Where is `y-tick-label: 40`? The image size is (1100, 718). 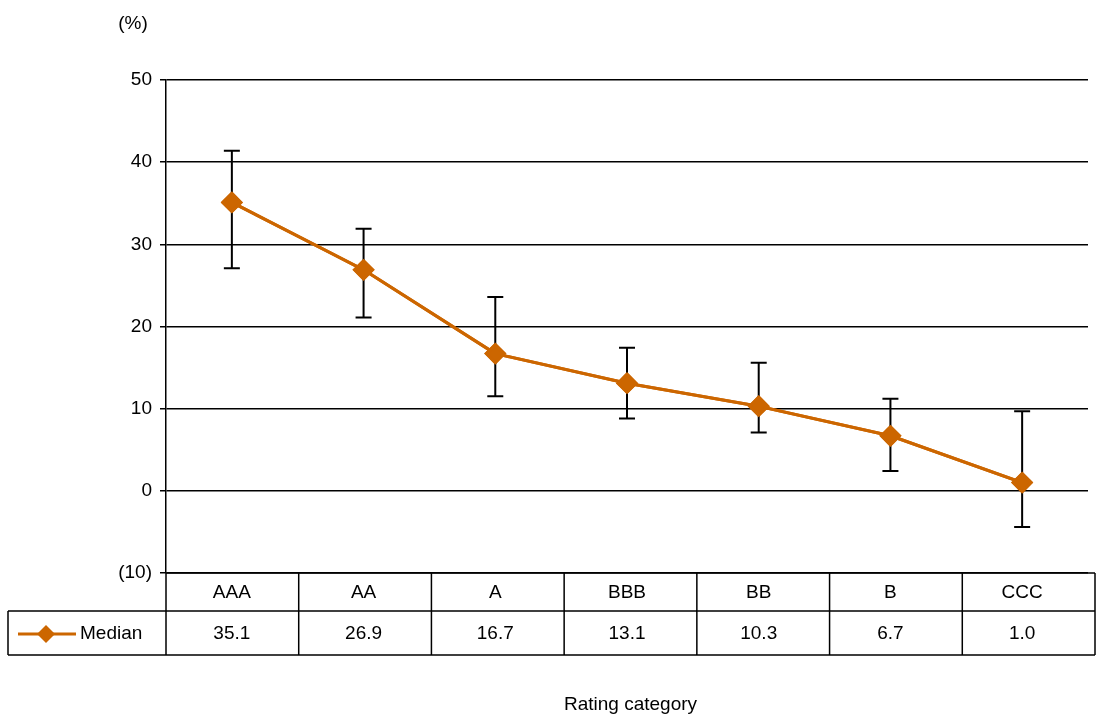 y-tick-label: 40 is located at coordinates (141, 161).